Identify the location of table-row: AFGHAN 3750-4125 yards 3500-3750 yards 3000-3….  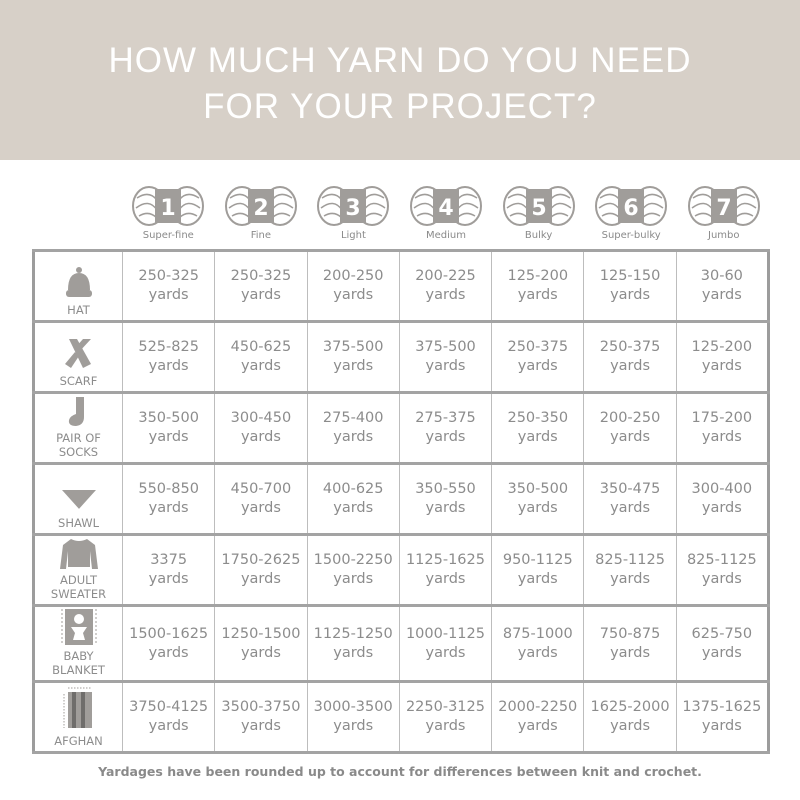
(401, 717).